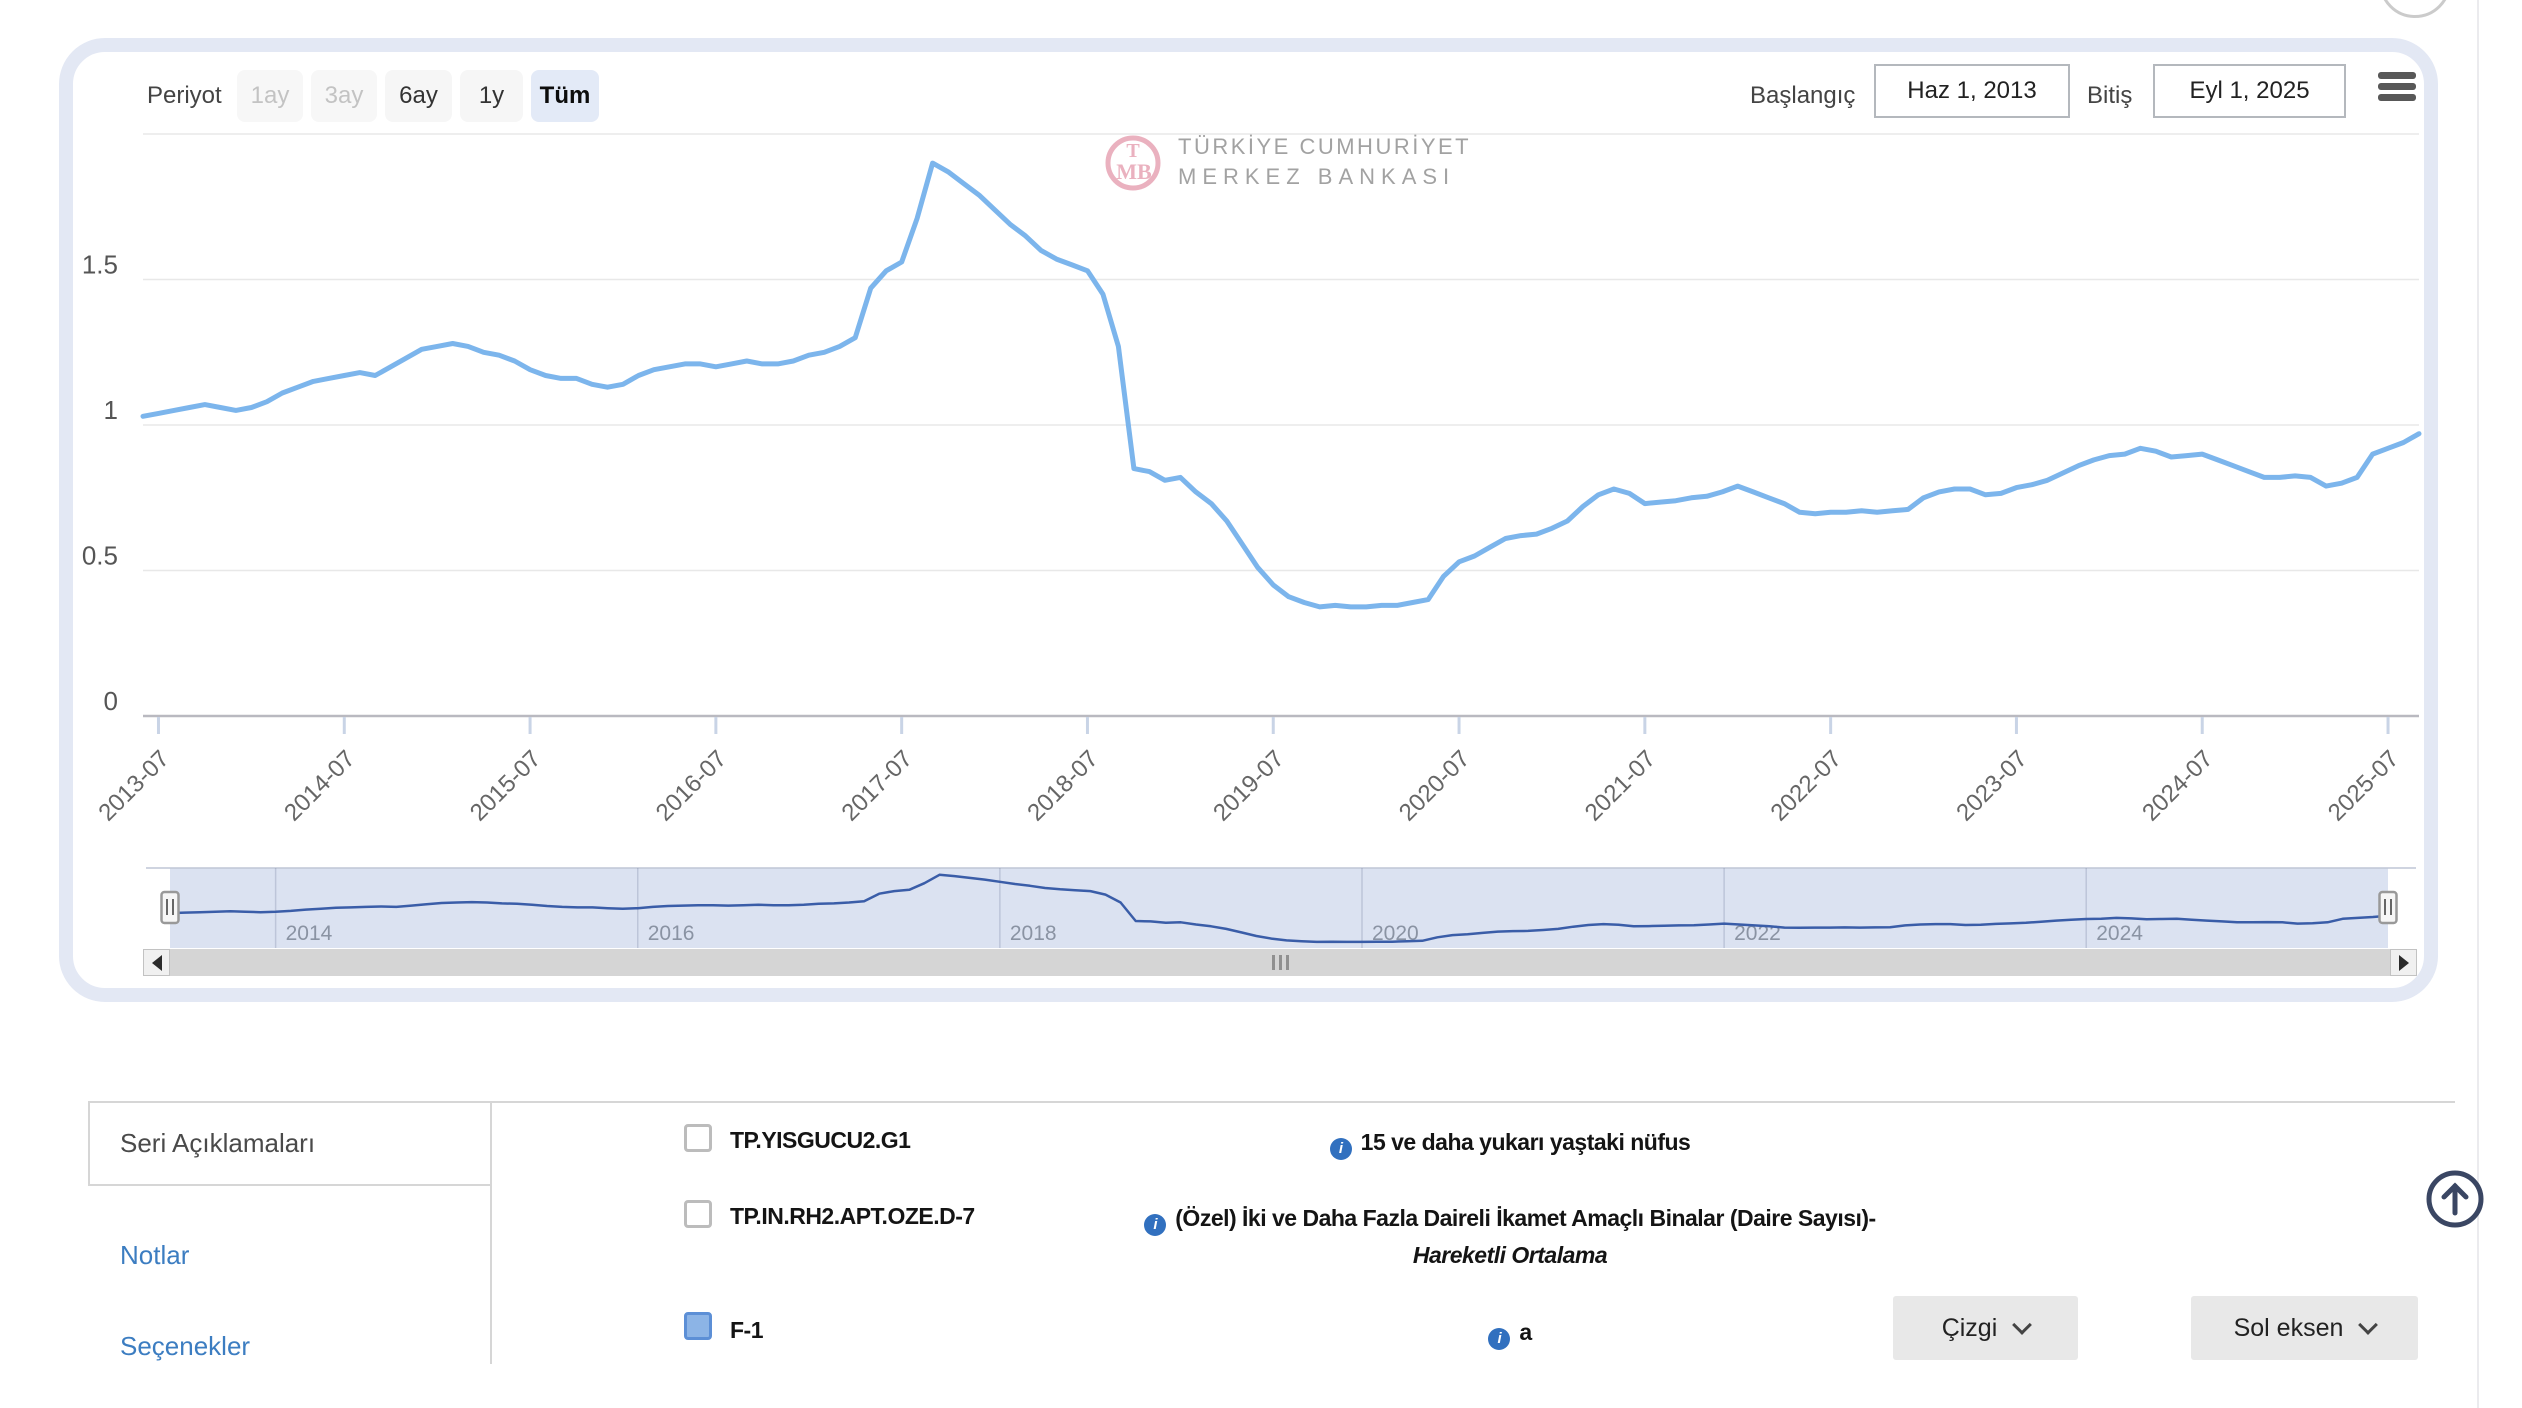  Describe the element at coordinates (820, 1140) in the screenshot. I see `series-code-1: TP.YISGUCU2.G1` at that location.